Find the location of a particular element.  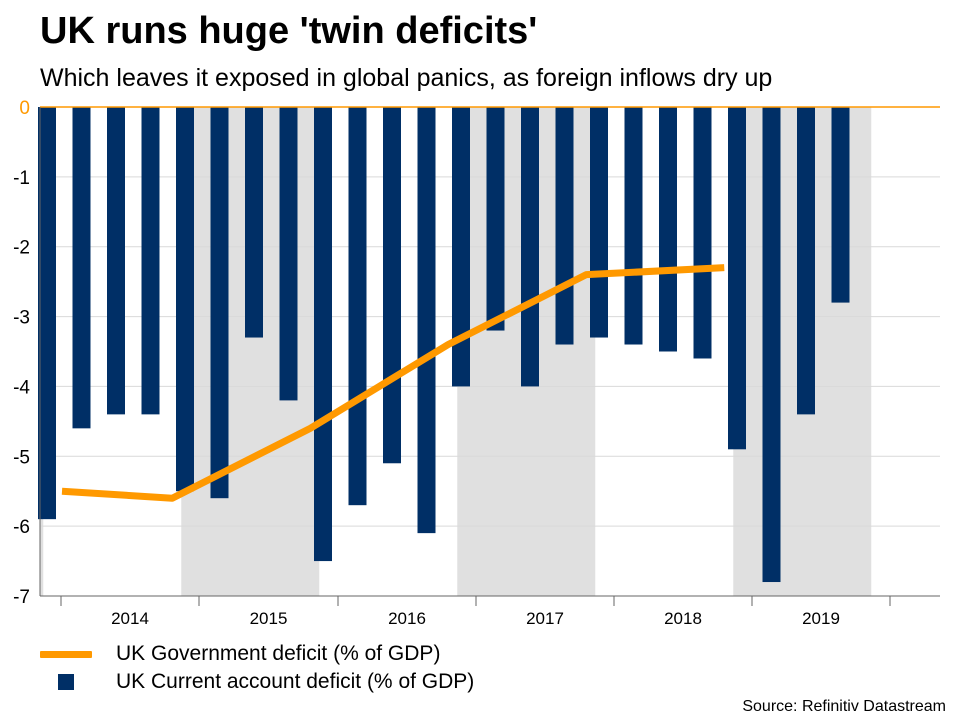

y-tick-label: -6 is located at coordinates (21, 527).